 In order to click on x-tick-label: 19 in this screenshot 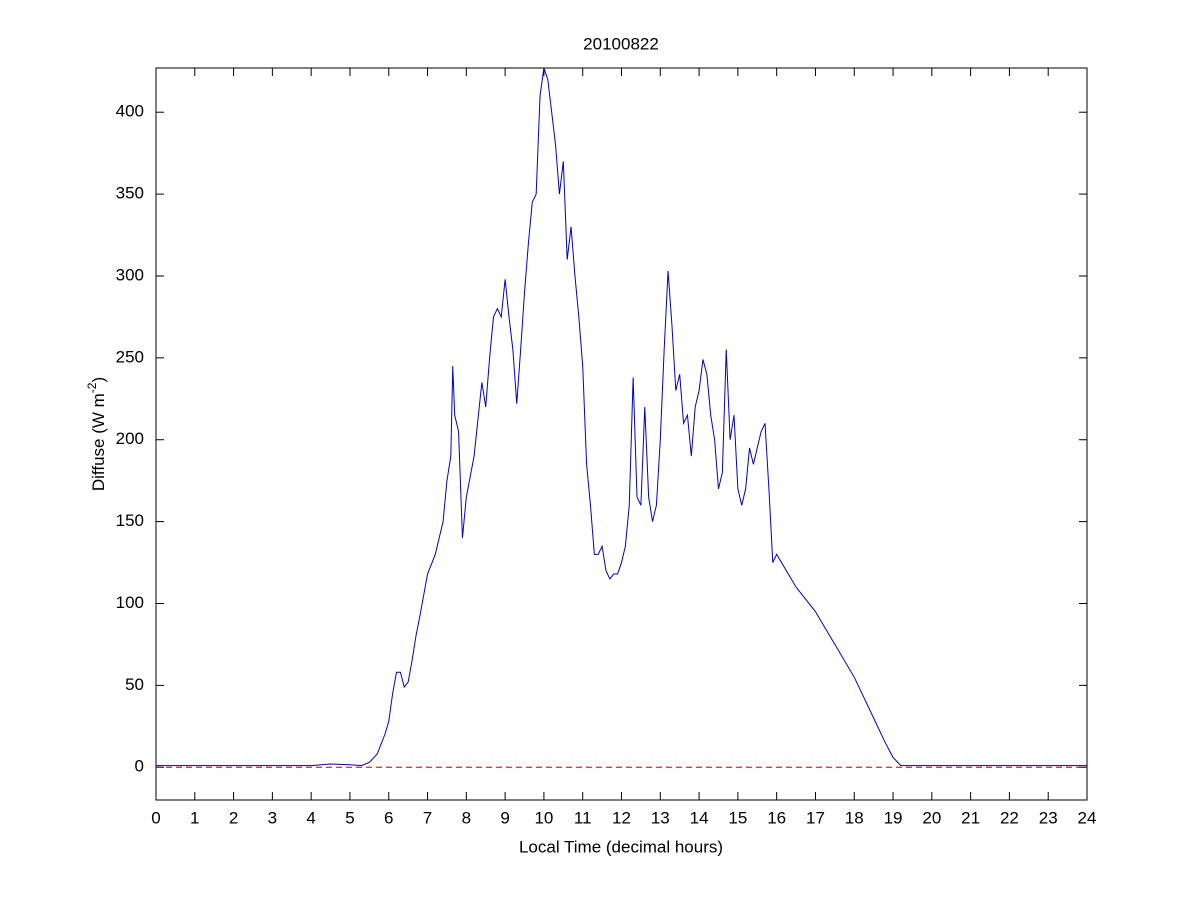, I will do `click(893, 817)`.